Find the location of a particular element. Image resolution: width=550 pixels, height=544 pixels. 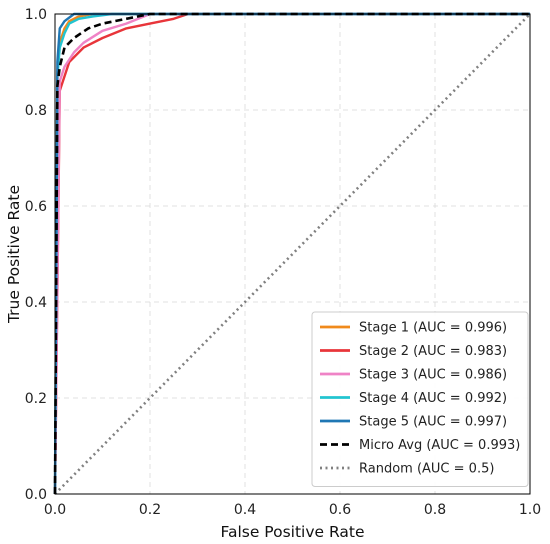

y-tick-label: 0.0 is located at coordinates (36, 495).